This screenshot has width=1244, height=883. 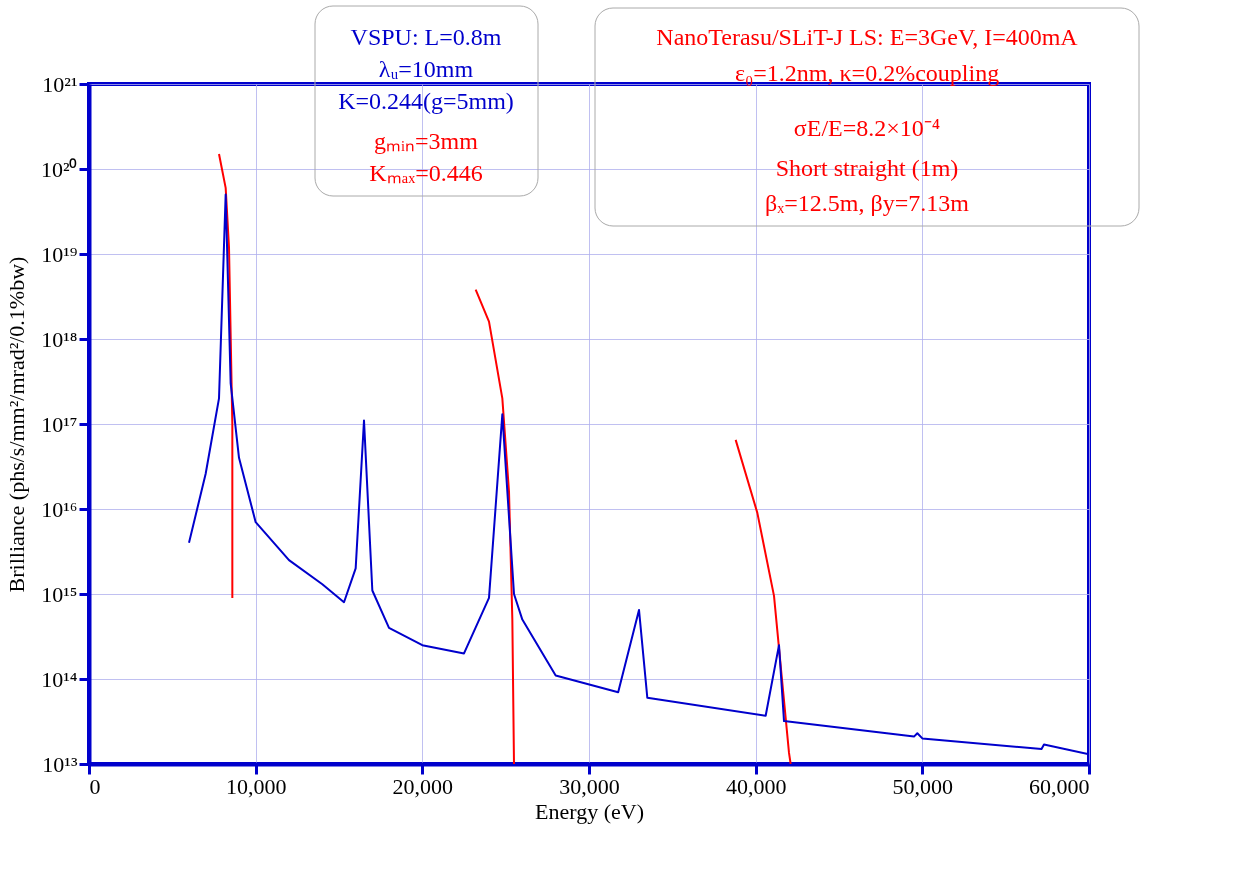 I want to click on annotation: ε₀=1.2nm, κ=0.2%coupling, so click(x=867, y=73).